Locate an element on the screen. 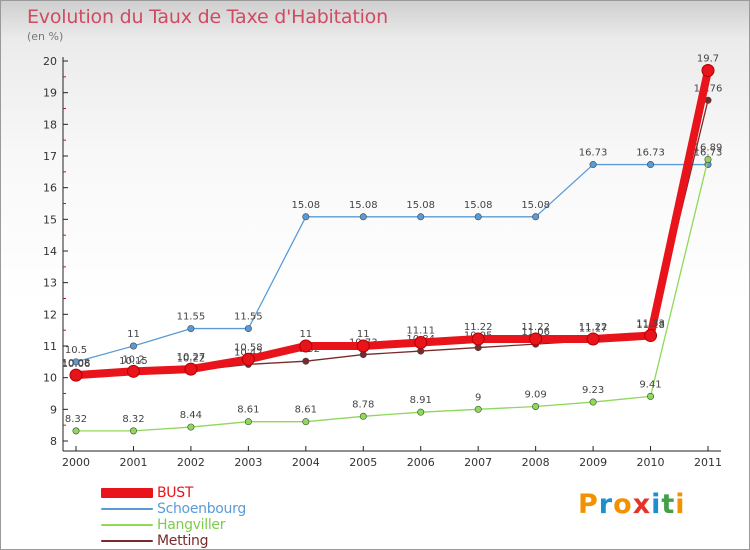 The image size is (750, 550). data-label-bust: 11.11 is located at coordinates (420, 331).